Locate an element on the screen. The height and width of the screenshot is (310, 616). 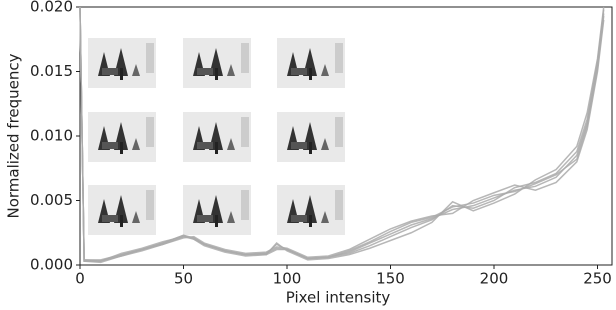
y-tick-label: 0.020 is located at coordinates (51, 8).